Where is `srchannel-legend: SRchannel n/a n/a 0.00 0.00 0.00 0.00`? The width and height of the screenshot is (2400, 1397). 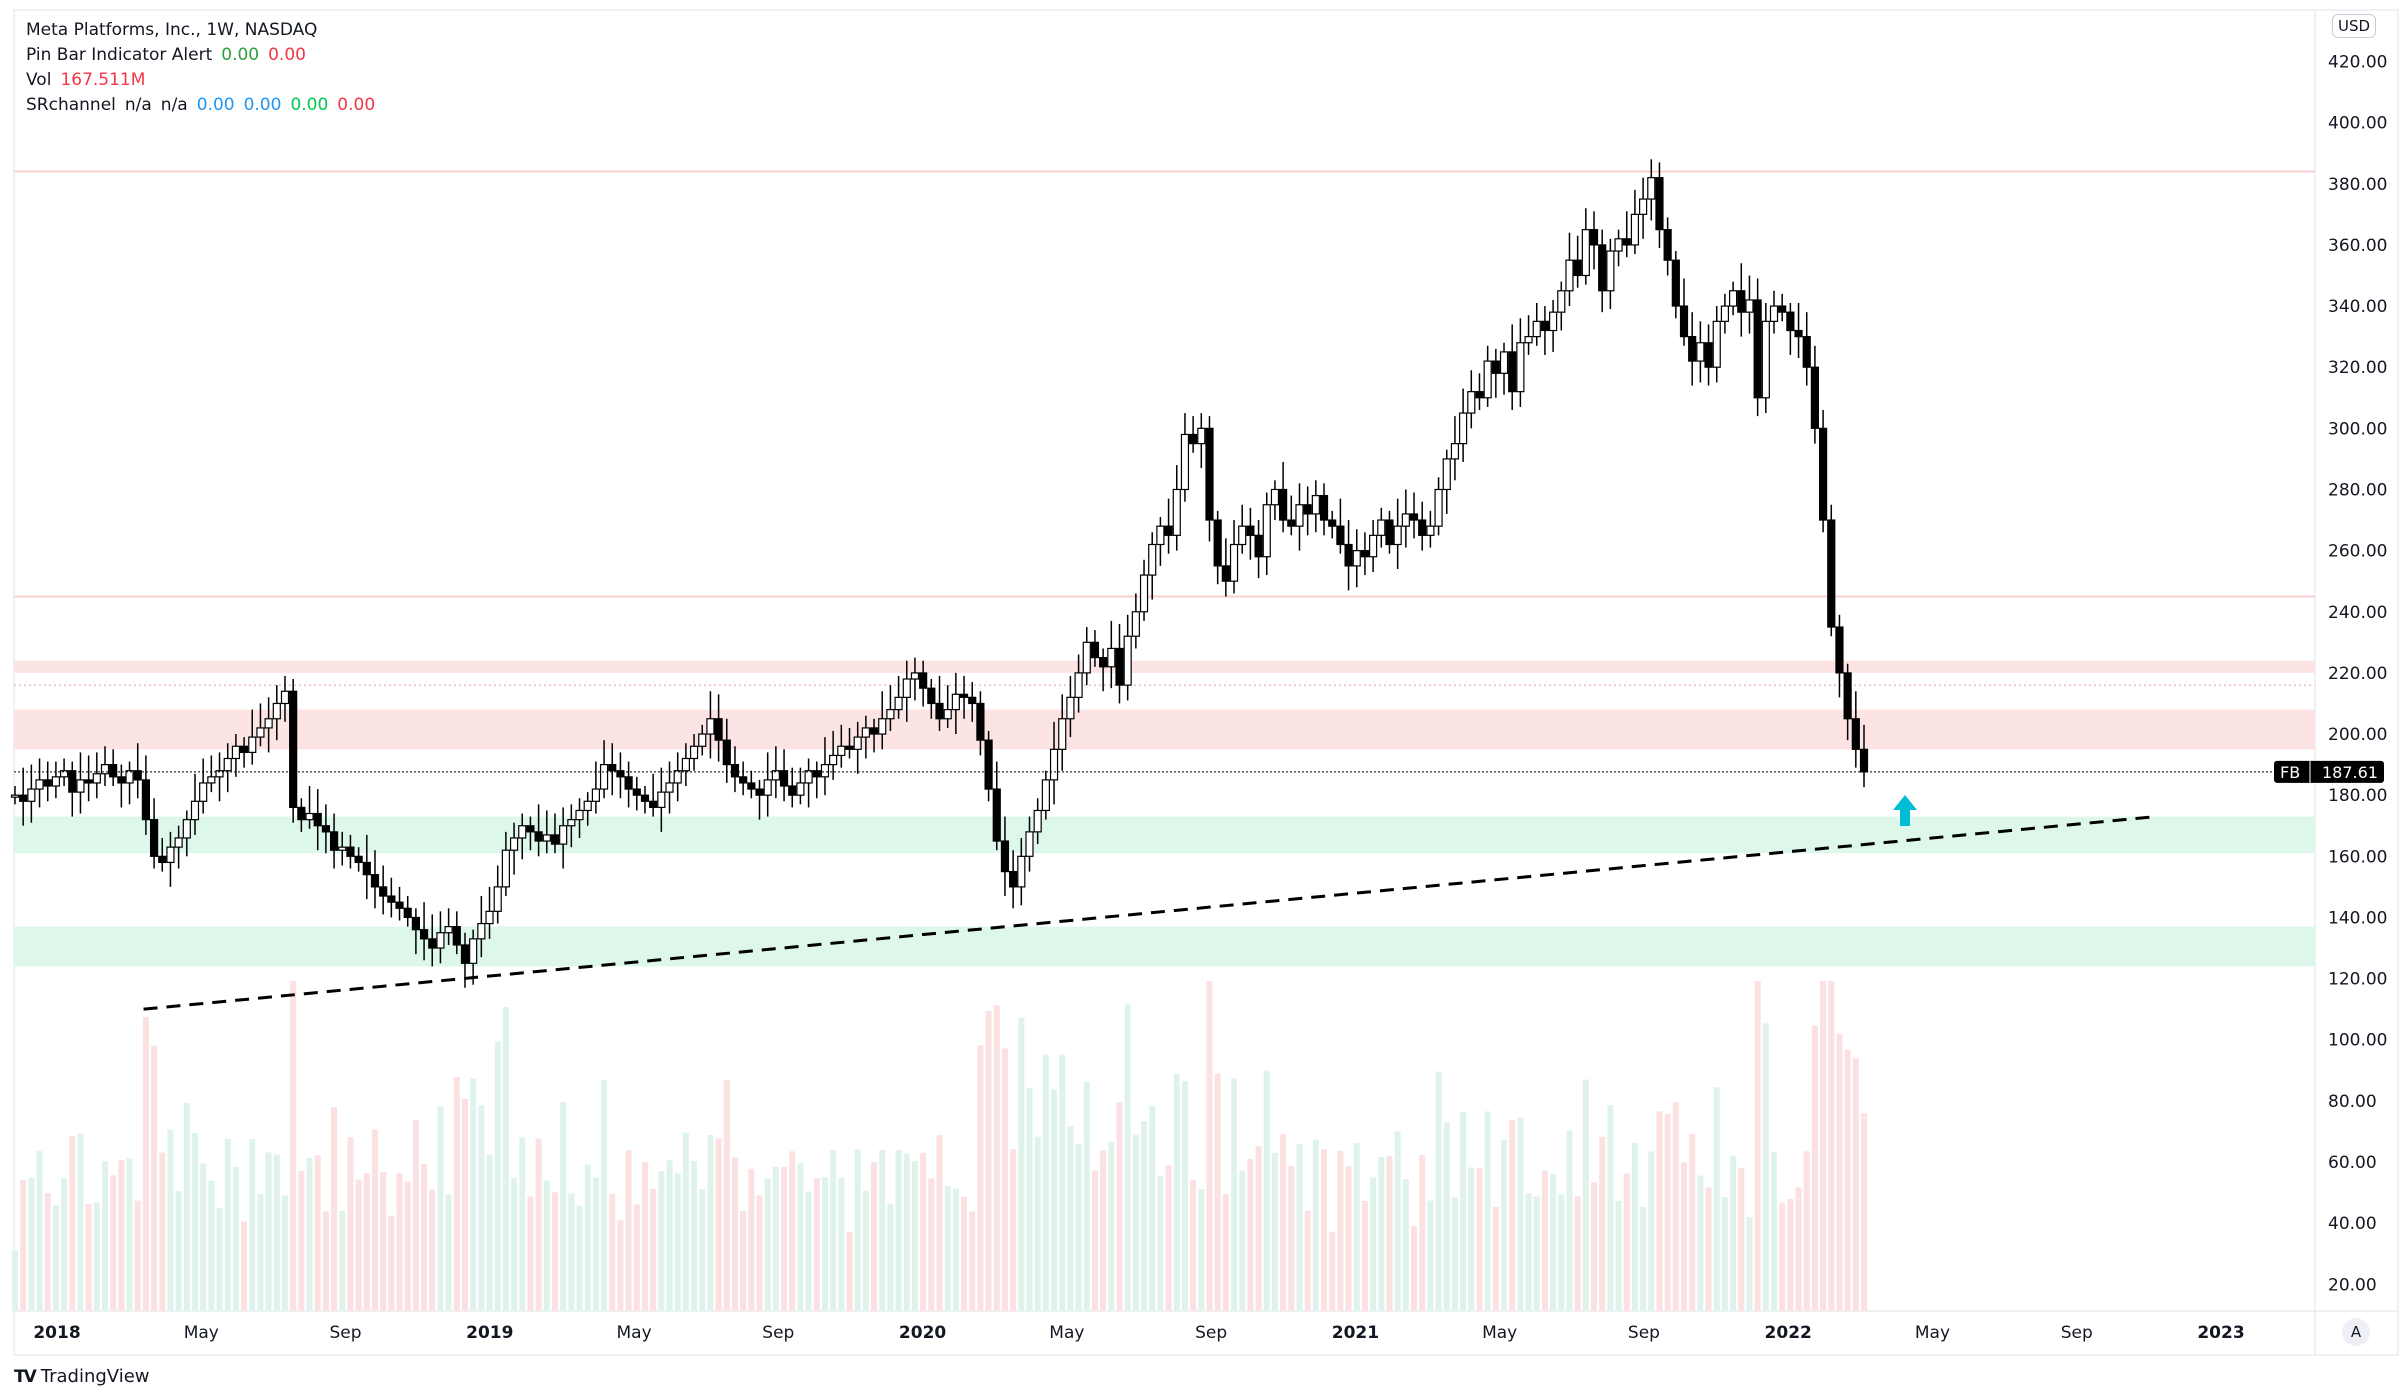
srchannel-legend: SRchannel n/a n/a 0.00 0.00 0.00 0.00 is located at coordinates (205, 105).